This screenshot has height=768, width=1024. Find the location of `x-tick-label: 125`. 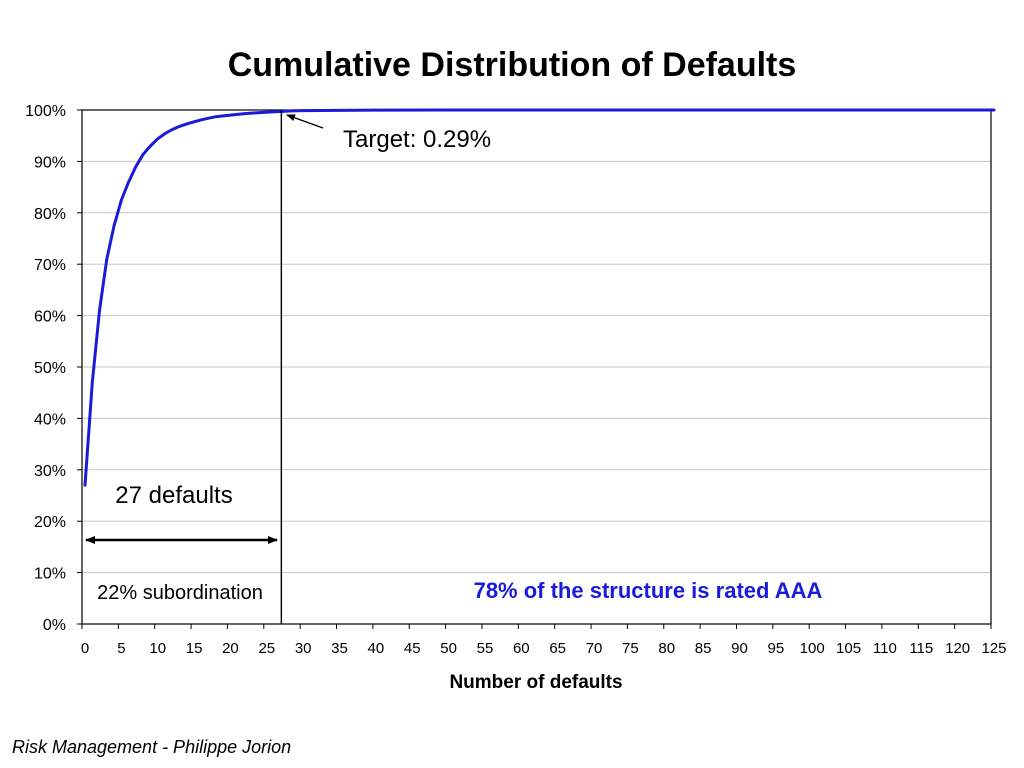

x-tick-label: 125 is located at coordinates (993, 648).